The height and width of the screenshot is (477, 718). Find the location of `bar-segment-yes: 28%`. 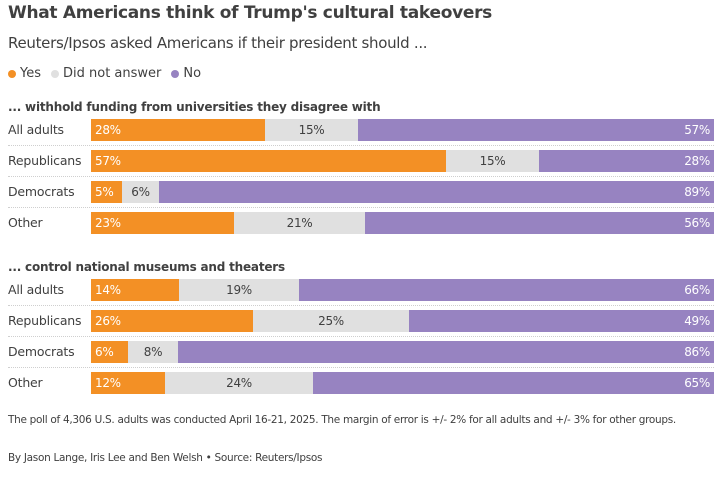

bar-segment-yes: 28% is located at coordinates (178, 130).